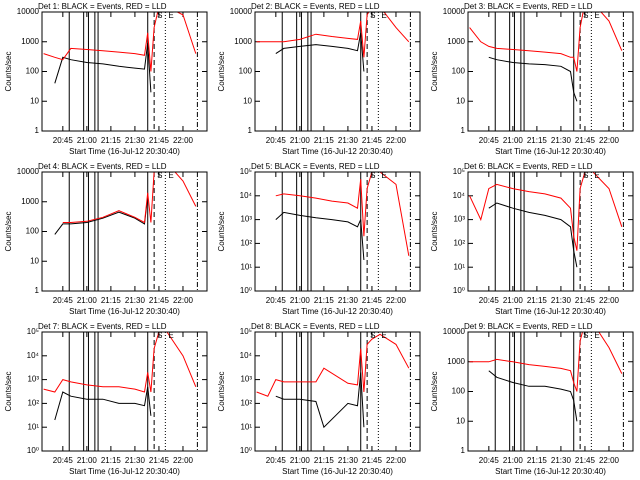 The height and width of the screenshot is (480, 640). Describe the element at coordinates (246, 219) in the screenshot. I see `y-tick-label: 10³` at that location.